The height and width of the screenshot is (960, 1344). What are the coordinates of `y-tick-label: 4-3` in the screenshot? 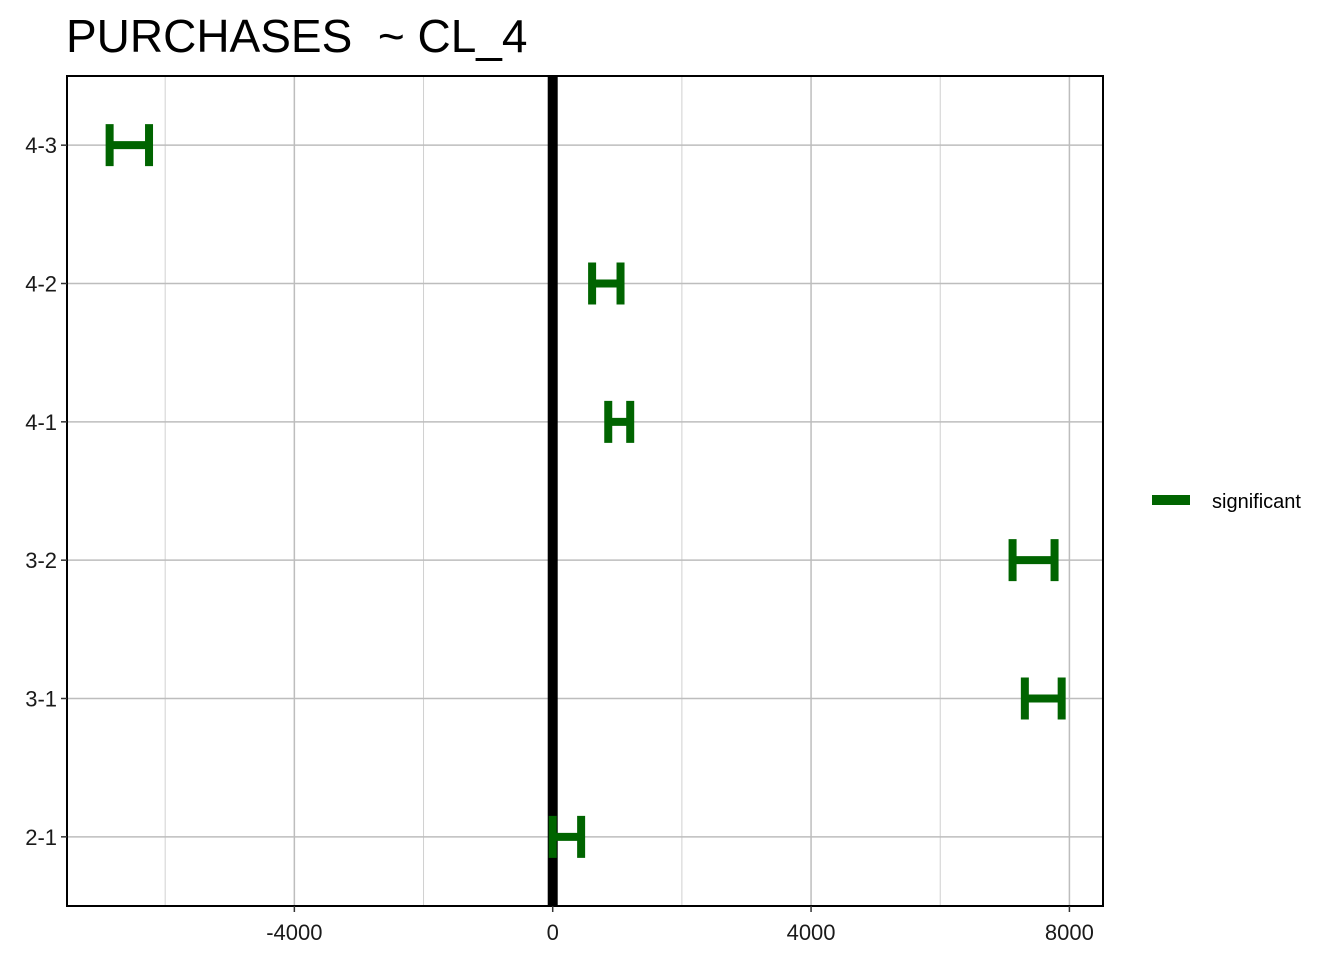 It's located at (41, 145).